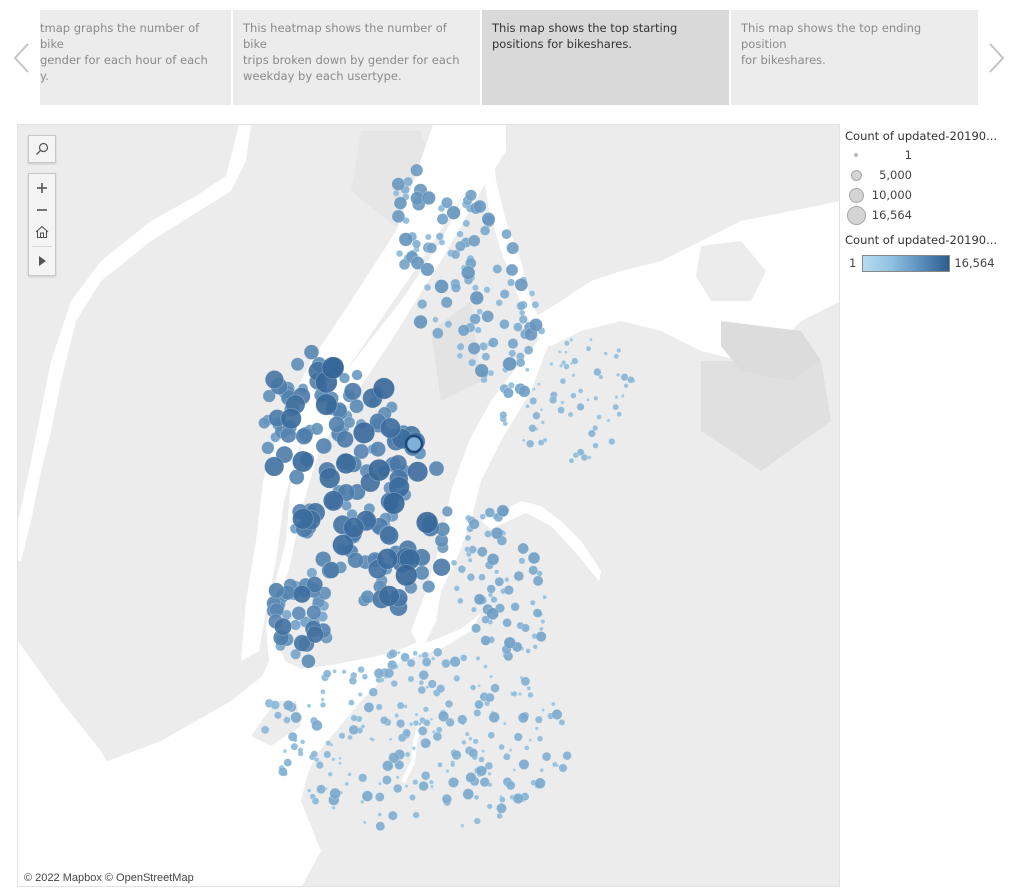 This screenshot has height=896, width=1021. I want to click on zoom-out-button, so click(42, 210).